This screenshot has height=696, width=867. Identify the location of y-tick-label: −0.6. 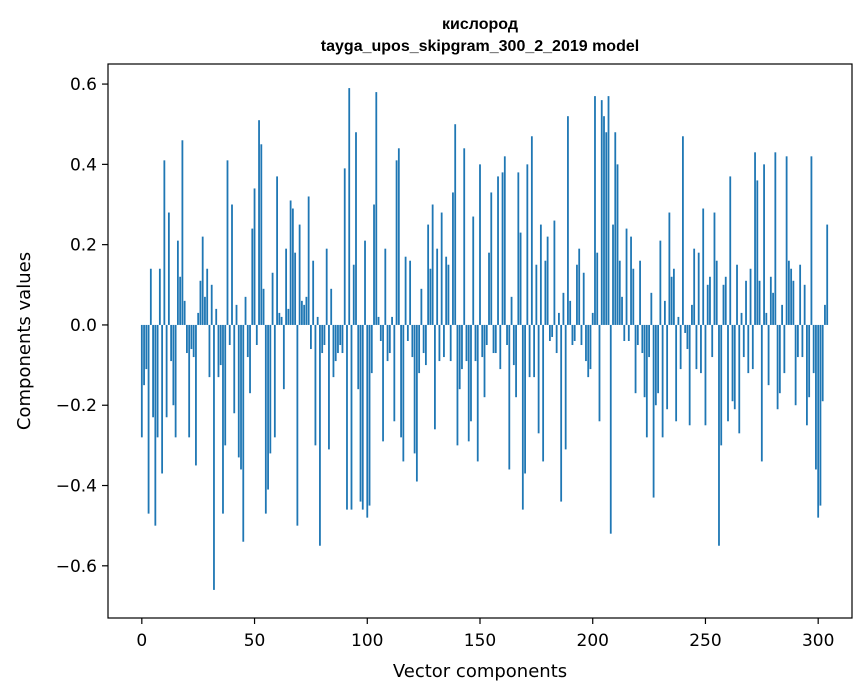
(76, 567).